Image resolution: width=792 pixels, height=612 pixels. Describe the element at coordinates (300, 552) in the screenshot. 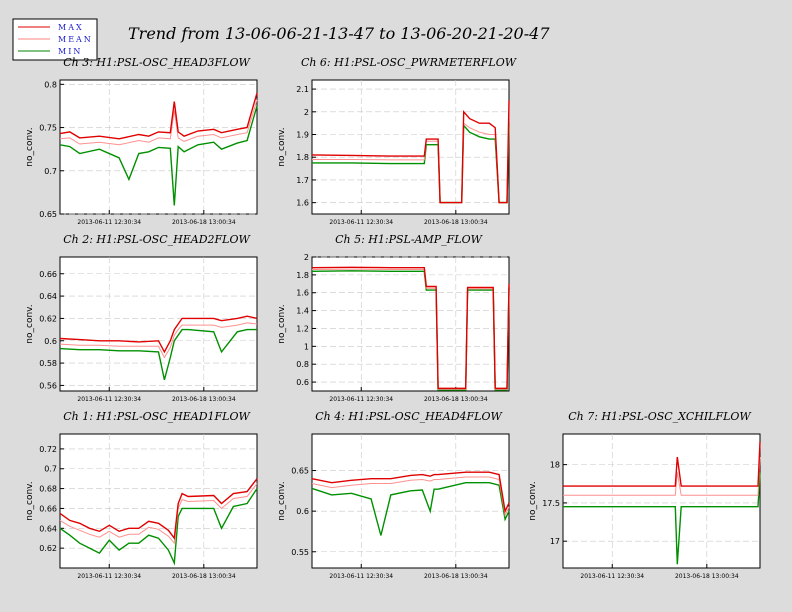

I see `y-tick-label: 0.55` at that location.